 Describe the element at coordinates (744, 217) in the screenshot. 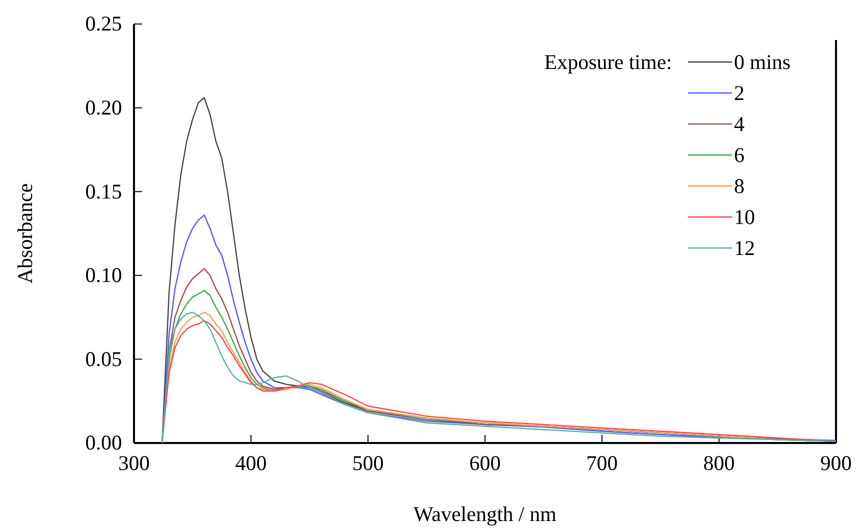

I see `legend-label: 10` at that location.